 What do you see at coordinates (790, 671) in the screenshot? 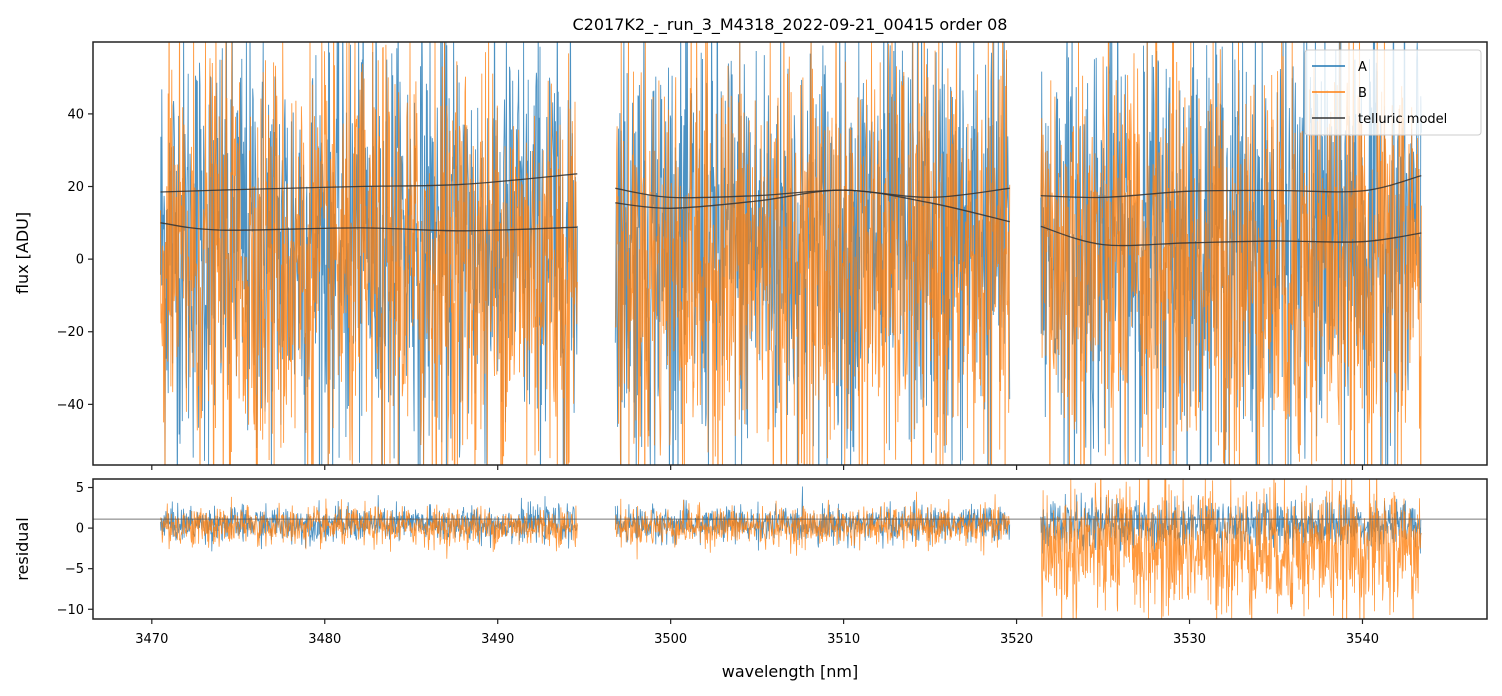
I see `x-axis-label: wavelength [nm]` at bounding box center [790, 671].